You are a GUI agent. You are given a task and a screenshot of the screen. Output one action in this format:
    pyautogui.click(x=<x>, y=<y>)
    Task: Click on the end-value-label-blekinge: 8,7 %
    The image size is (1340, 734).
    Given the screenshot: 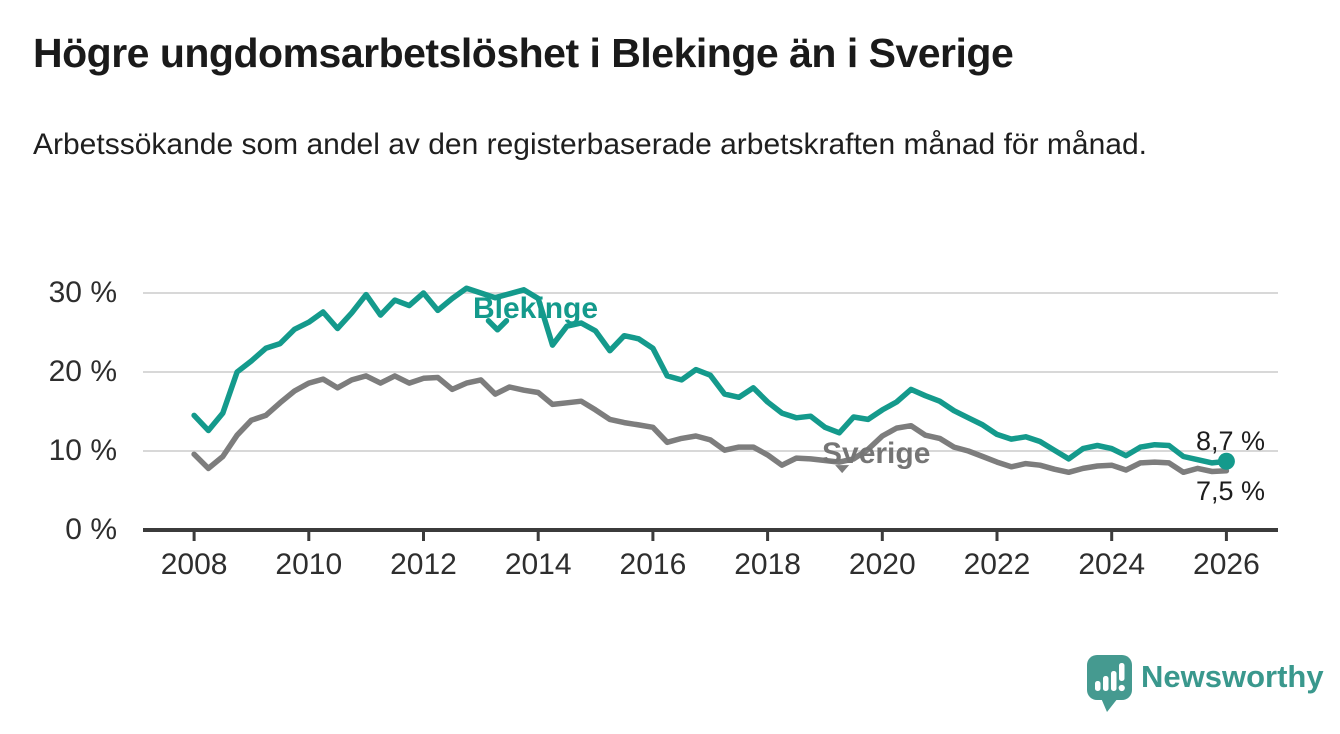 What is the action you would take?
    pyautogui.click(x=1231, y=441)
    